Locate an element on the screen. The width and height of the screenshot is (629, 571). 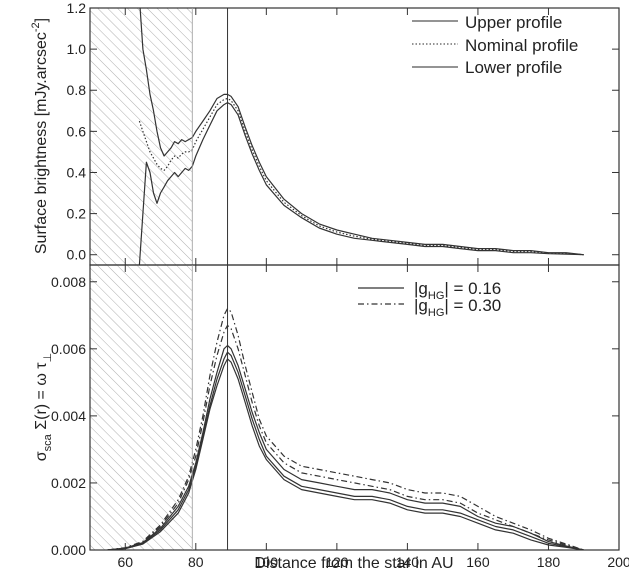
bottom-y-tick-label: 0.006 is located at coordinates (68, 349).